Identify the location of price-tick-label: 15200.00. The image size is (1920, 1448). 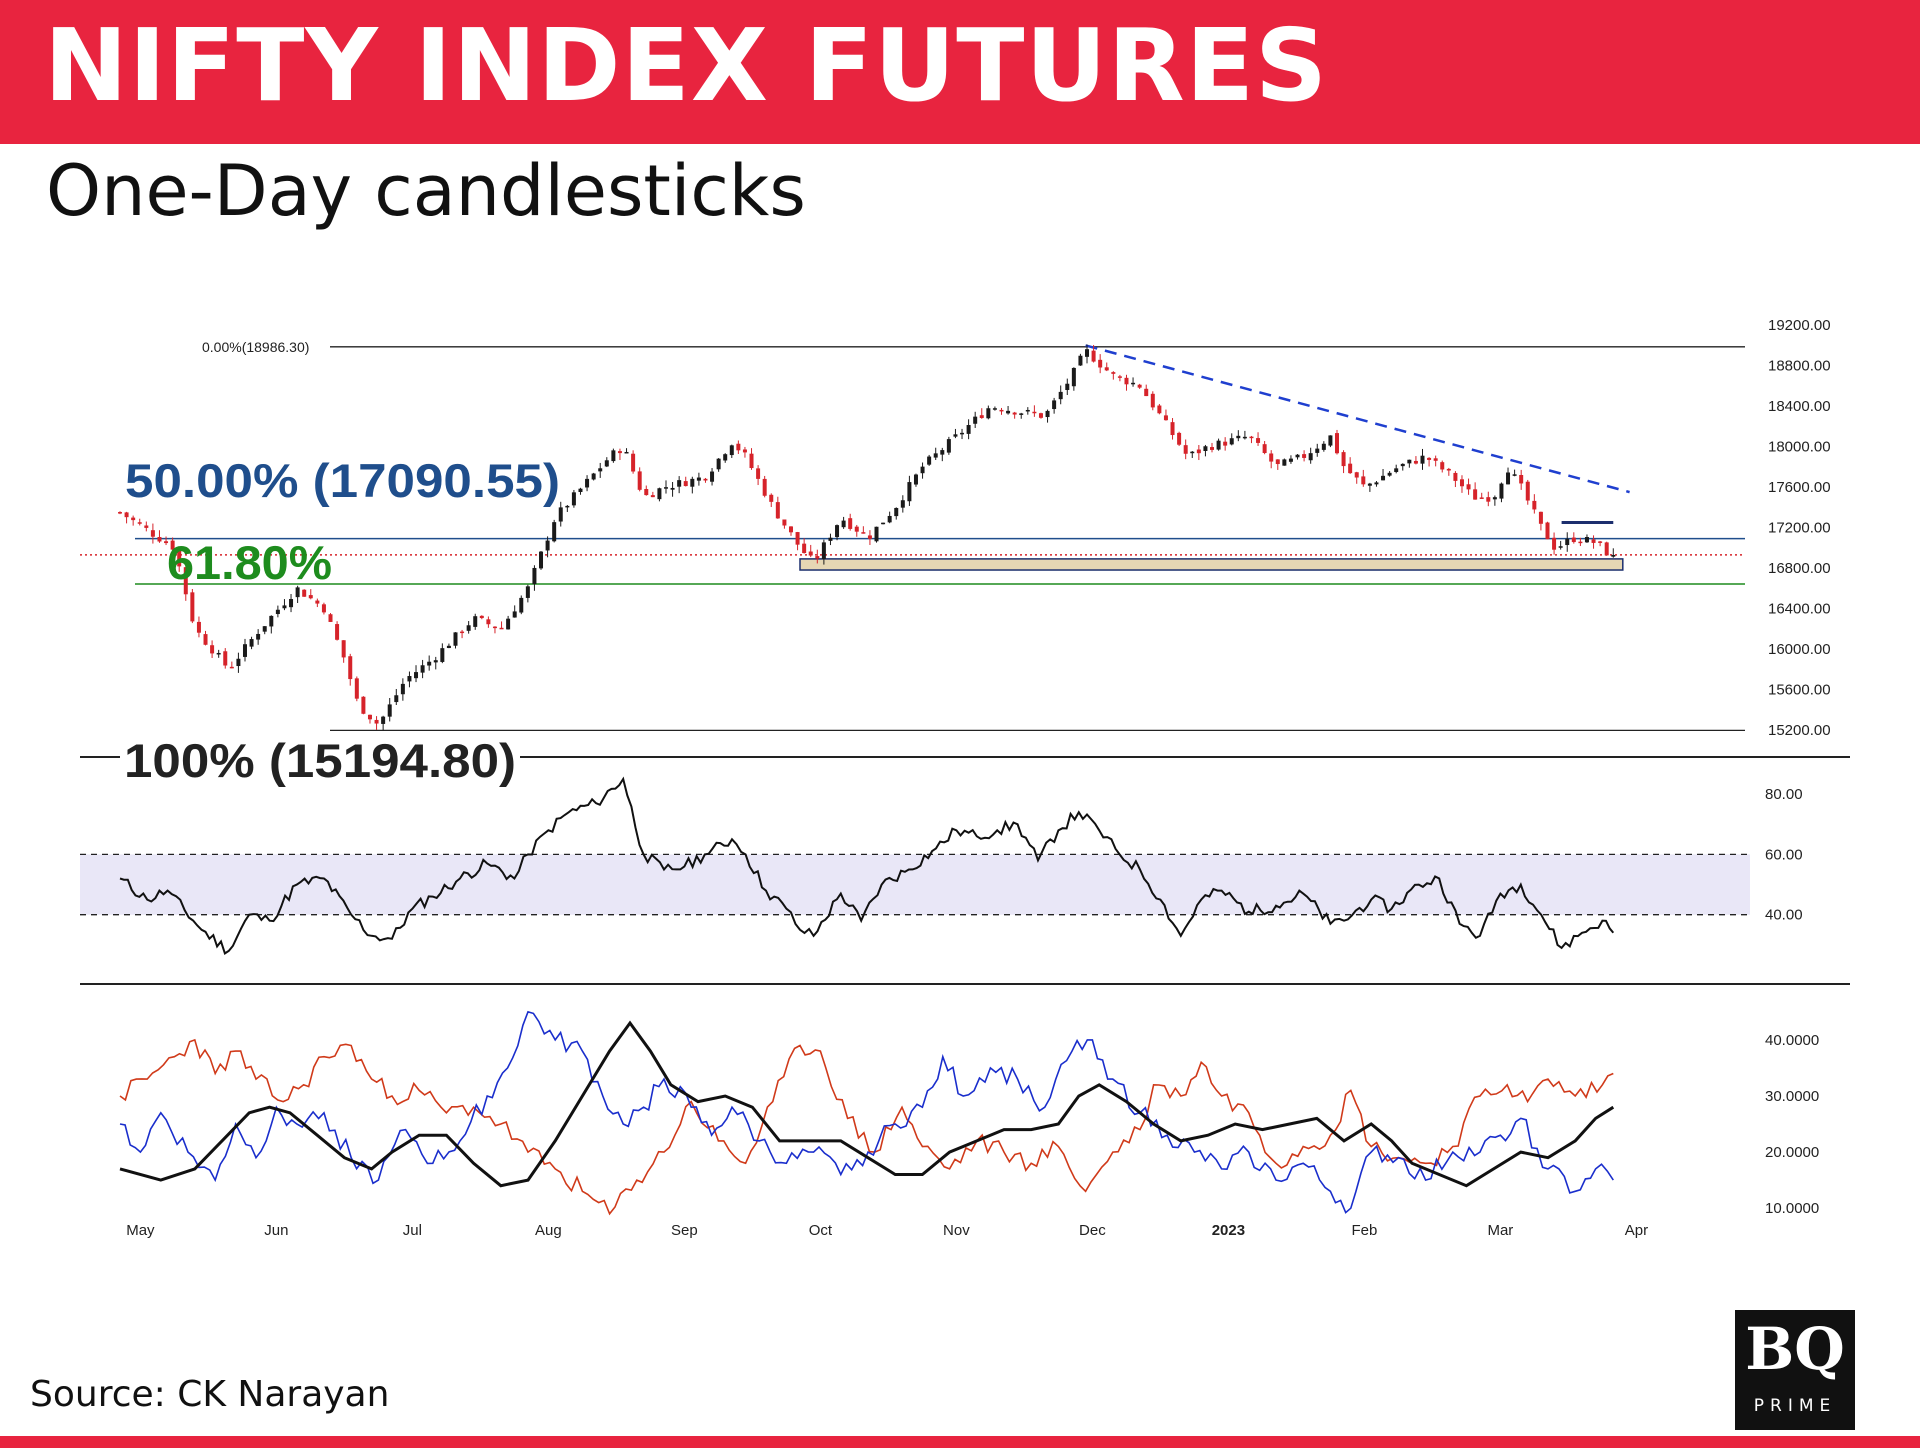
(1799, 730).